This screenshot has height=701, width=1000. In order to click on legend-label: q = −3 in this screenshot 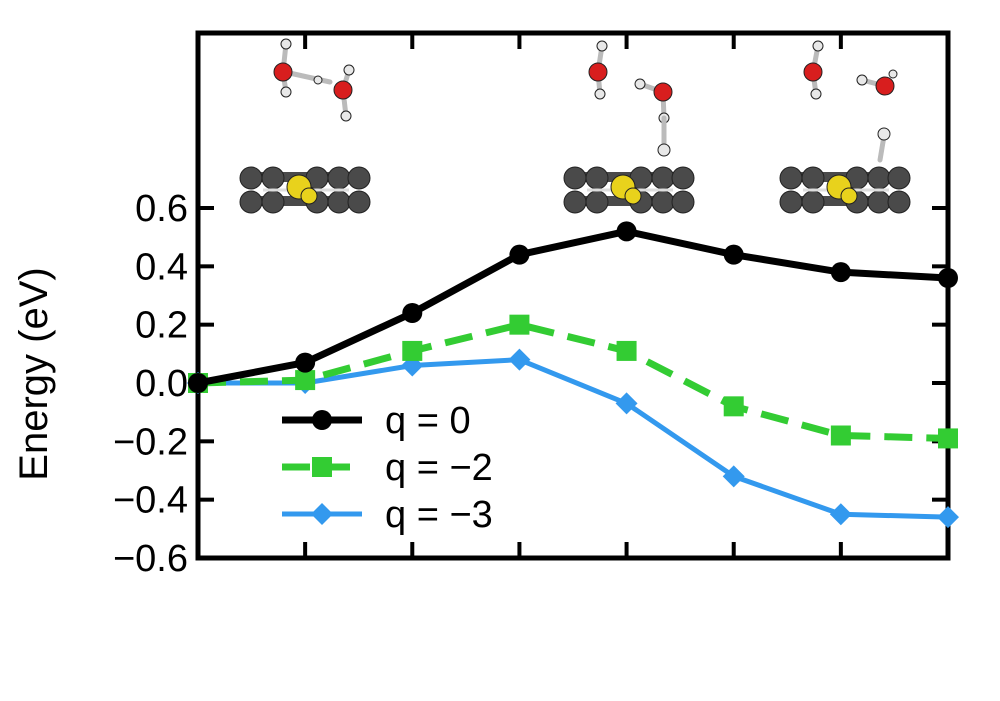, I will do `click(439, 515)`.